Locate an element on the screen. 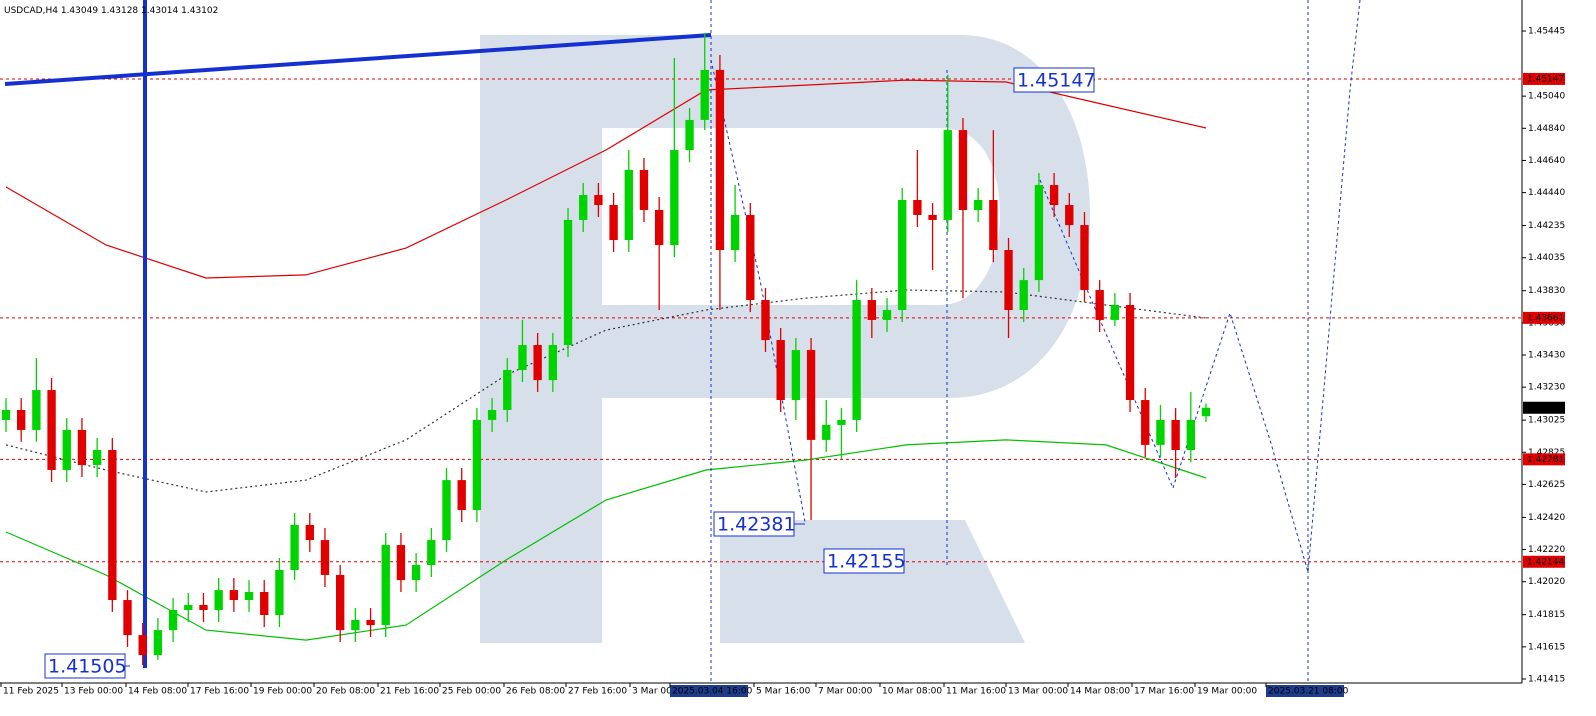 The image size is (1596, 716). current-price-box is located at coordinates (1544, 407).